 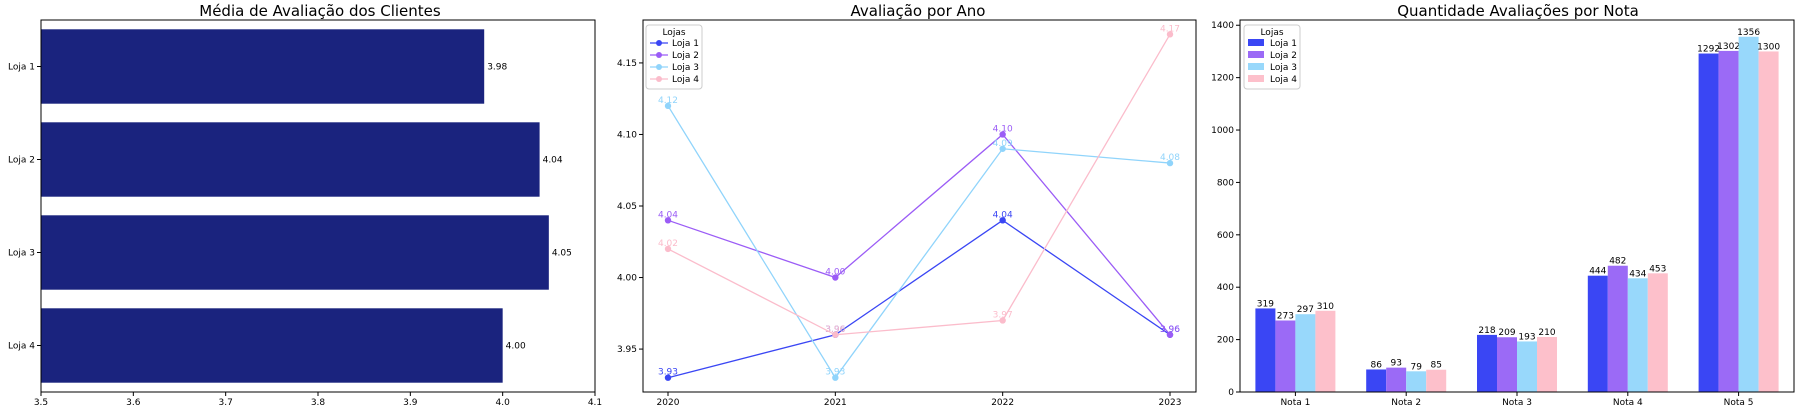 What do you see at coordinates (318, 402) in the screenshot?
I see `x-tick-label: 3.8` at bounding box center [318, 402].